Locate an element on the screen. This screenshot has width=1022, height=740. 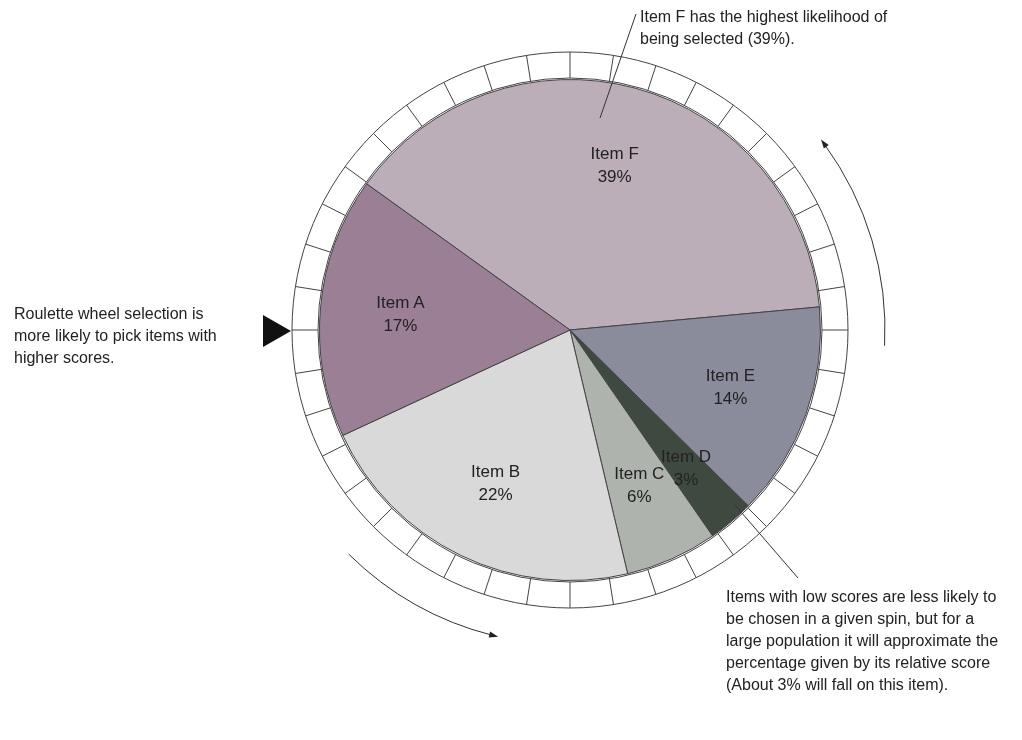
data-label: 39% is located at coordinates (614, 177).